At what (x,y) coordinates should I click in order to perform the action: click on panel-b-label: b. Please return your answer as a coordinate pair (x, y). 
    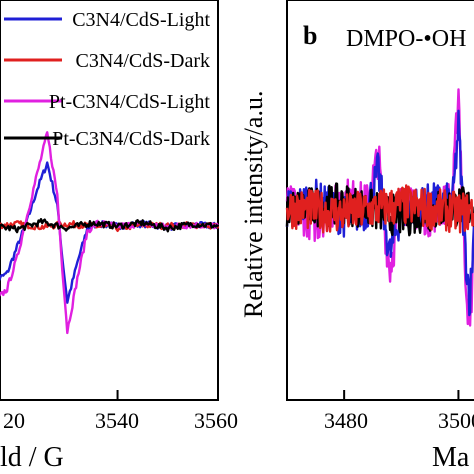
    Looking at the image, I should click on (310, 35).